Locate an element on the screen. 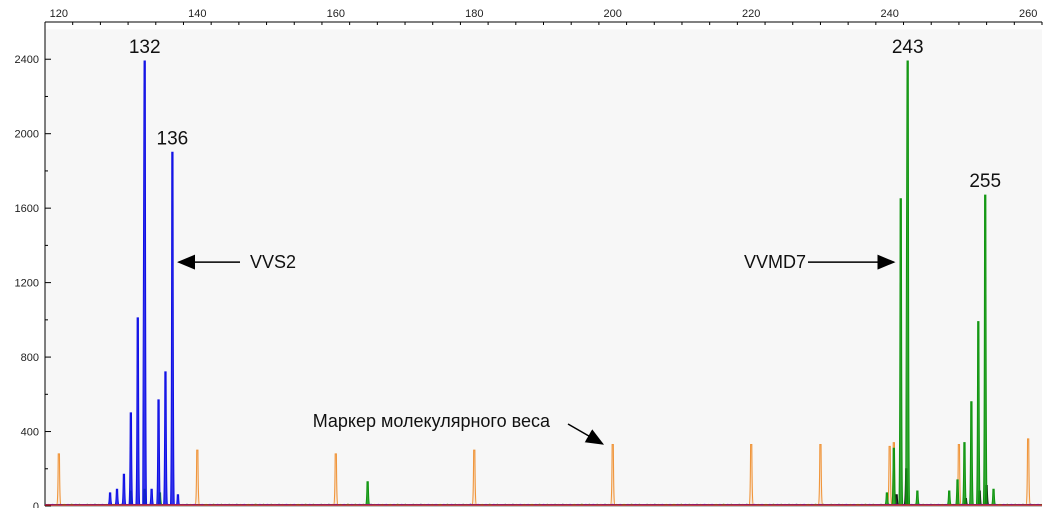 The height and width of the screenshot is (508, 1043). x-tick-label: 200 is located at coordinates (613, 14).